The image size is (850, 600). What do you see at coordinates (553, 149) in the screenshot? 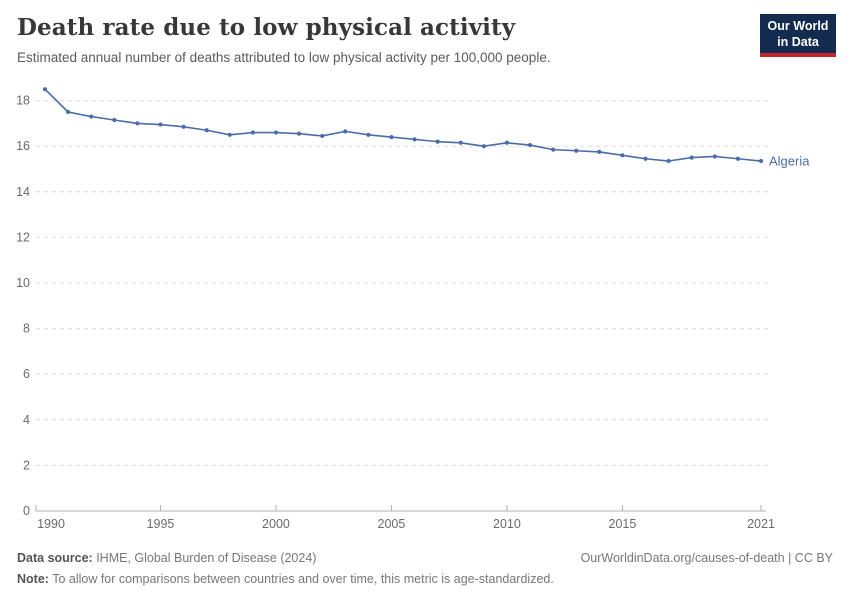
I see `data-point-algeria-2012` at bounding box center [553, 149].